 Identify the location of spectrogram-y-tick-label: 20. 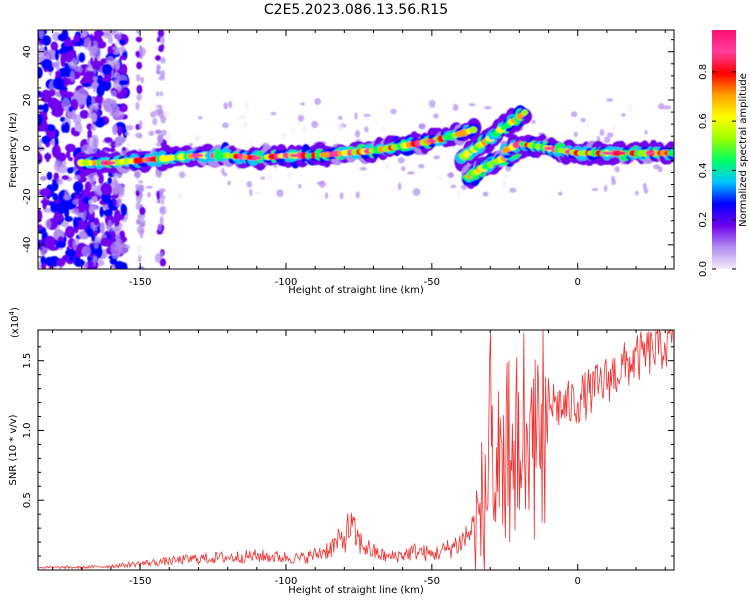
(27, 100).